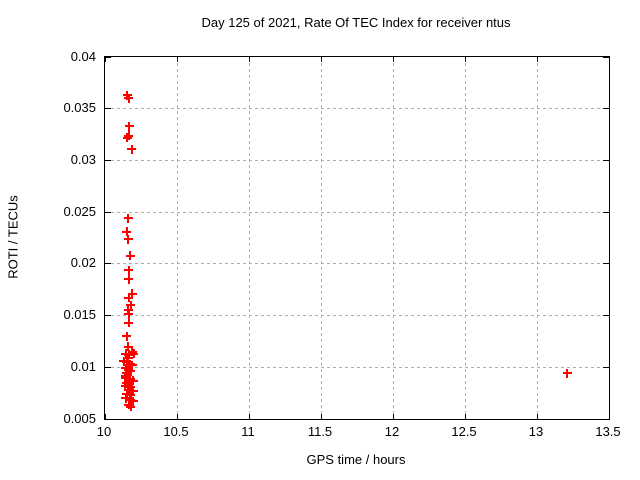 This screenshot has height=480, width=640. I want to click on y-tick-label: 0.03, so click(83, 159).